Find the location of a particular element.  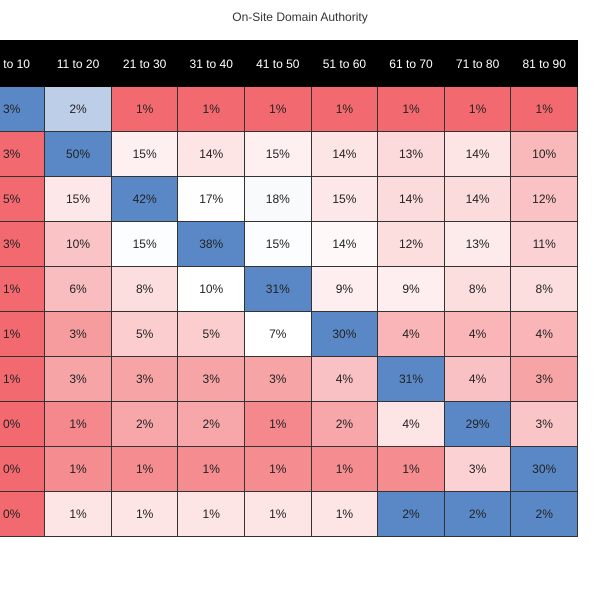

column-header: 71 to 80 is located at coordinates (477, 63).